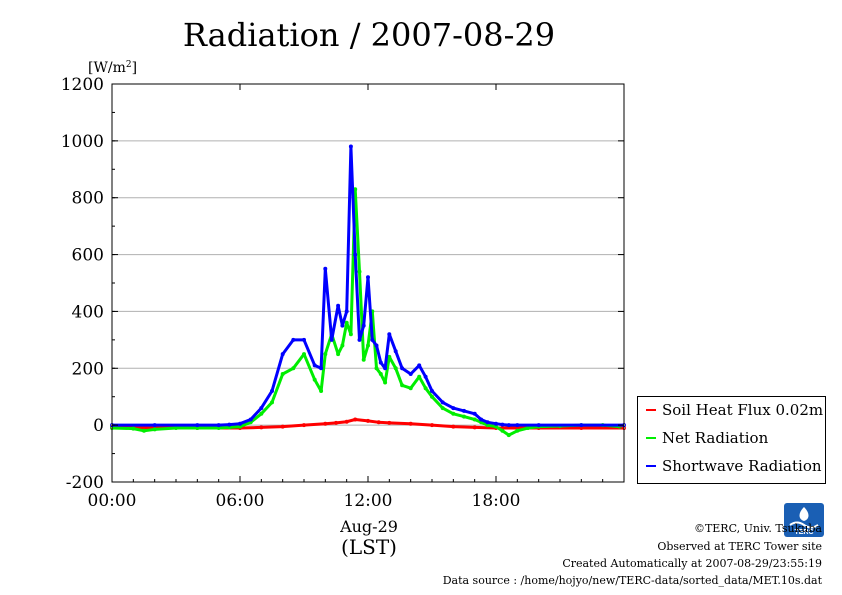 The height and width of the screenshot is (595, 842). Describe the element at coordinates (88, 256) in the screenshot. I see `y-tick-label: 600` at that location.